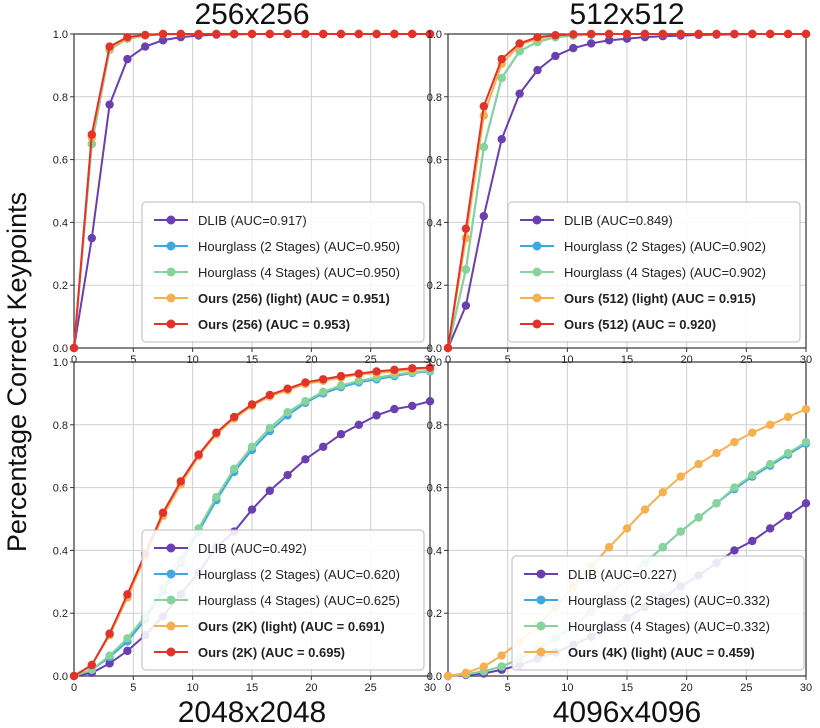 Image resolution: width=820 pixels, height=728 pixels. Describe the element at coordinates (251, 15) in the screenshot. I see `panel-title: 256x256` at that location.